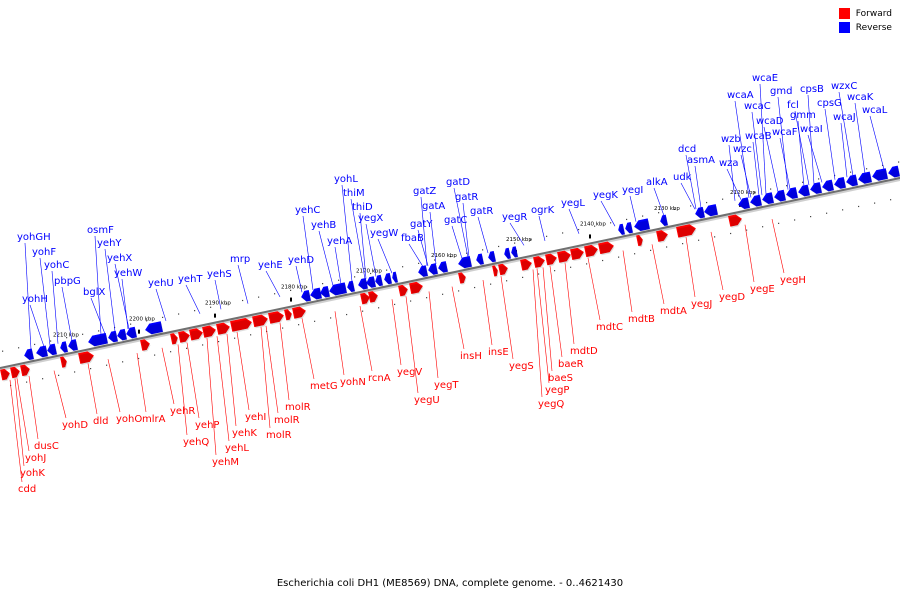 Image resolution: width=900 pixels, height=600 pixels. I want to click on forward-gene-label: mlrA, so click(154, 419).